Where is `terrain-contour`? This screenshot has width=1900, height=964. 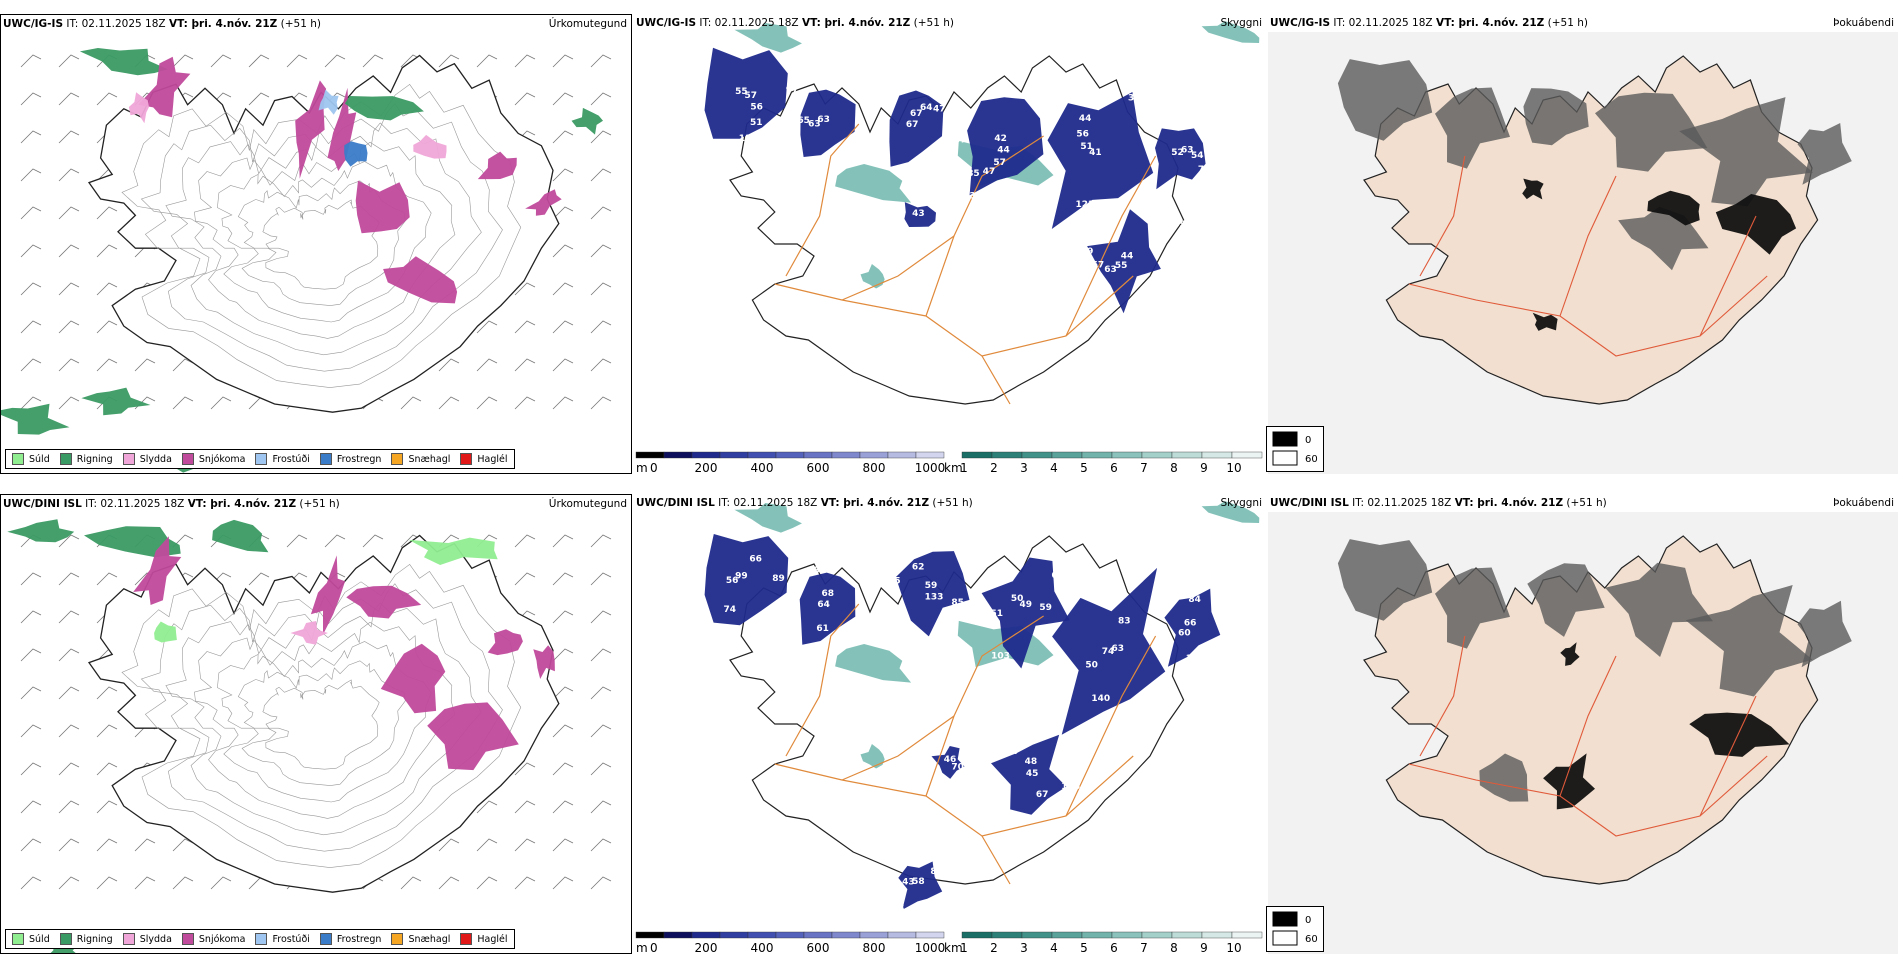 terrain-contour is located at coordinates (321, 724).